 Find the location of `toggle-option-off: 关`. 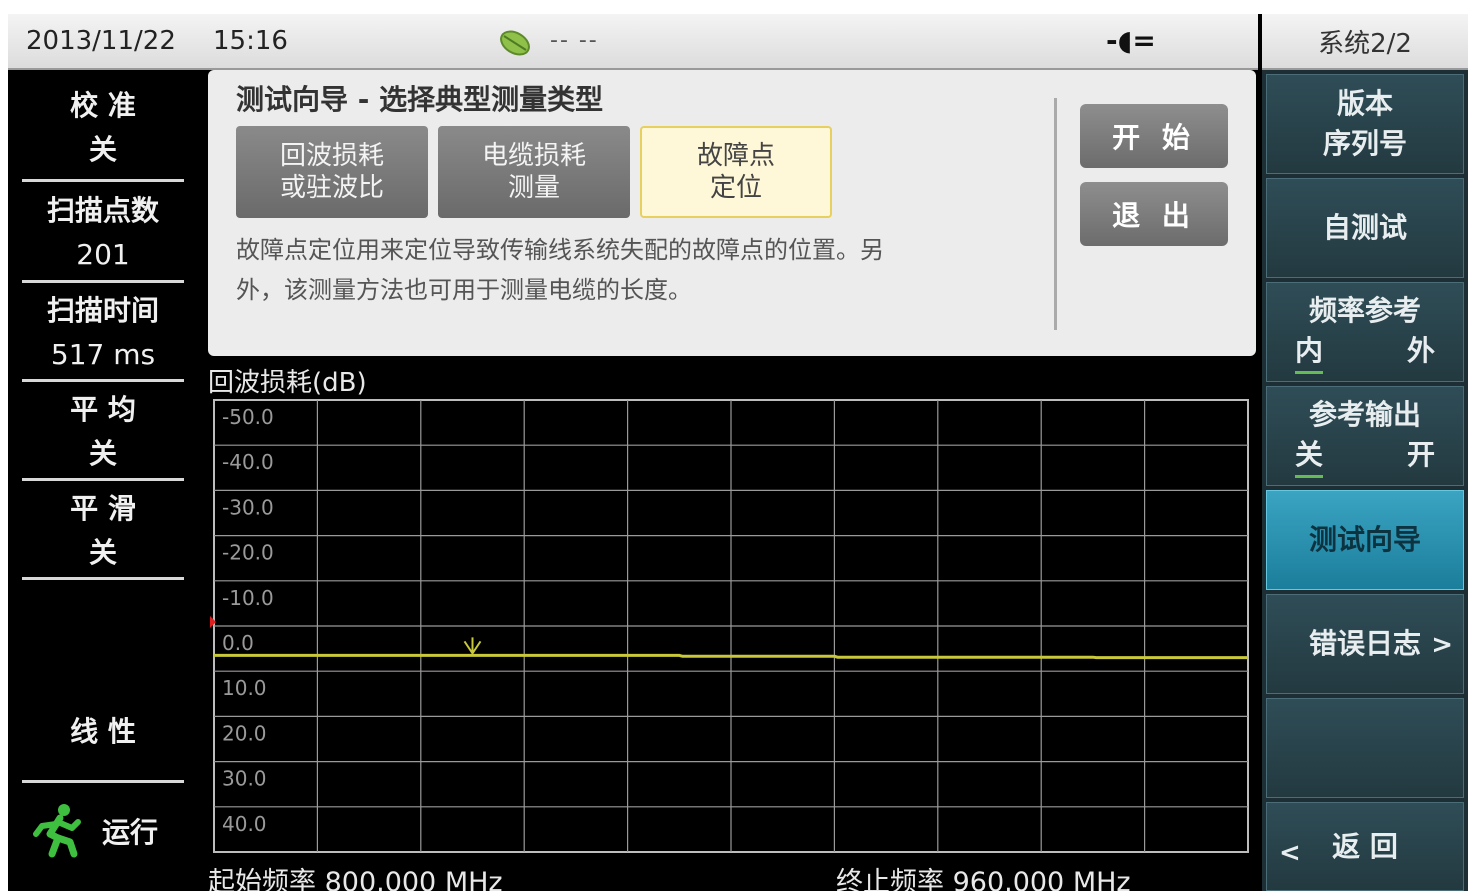

toggle-option-off: 关 is located at coordinates (1309, 456).